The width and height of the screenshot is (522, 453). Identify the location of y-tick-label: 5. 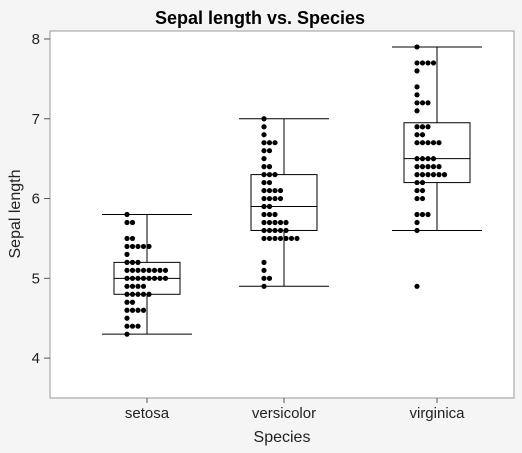
(36, 278).